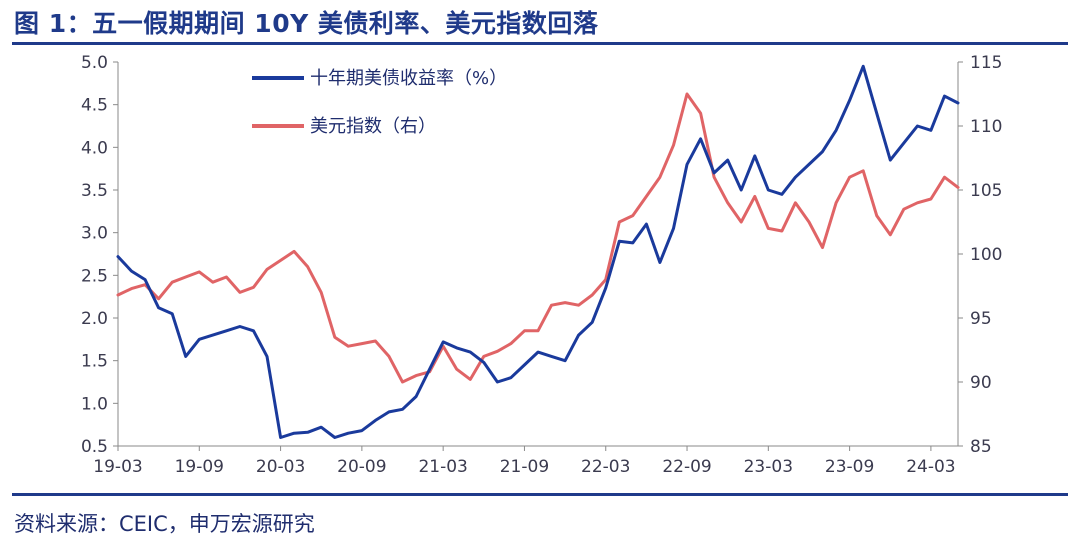 This screenshot has width=1080, height=546. Describe the element at coordinates (94, 106) in the screenshot. I see `y-left-tick-label: 4.5` at that location.